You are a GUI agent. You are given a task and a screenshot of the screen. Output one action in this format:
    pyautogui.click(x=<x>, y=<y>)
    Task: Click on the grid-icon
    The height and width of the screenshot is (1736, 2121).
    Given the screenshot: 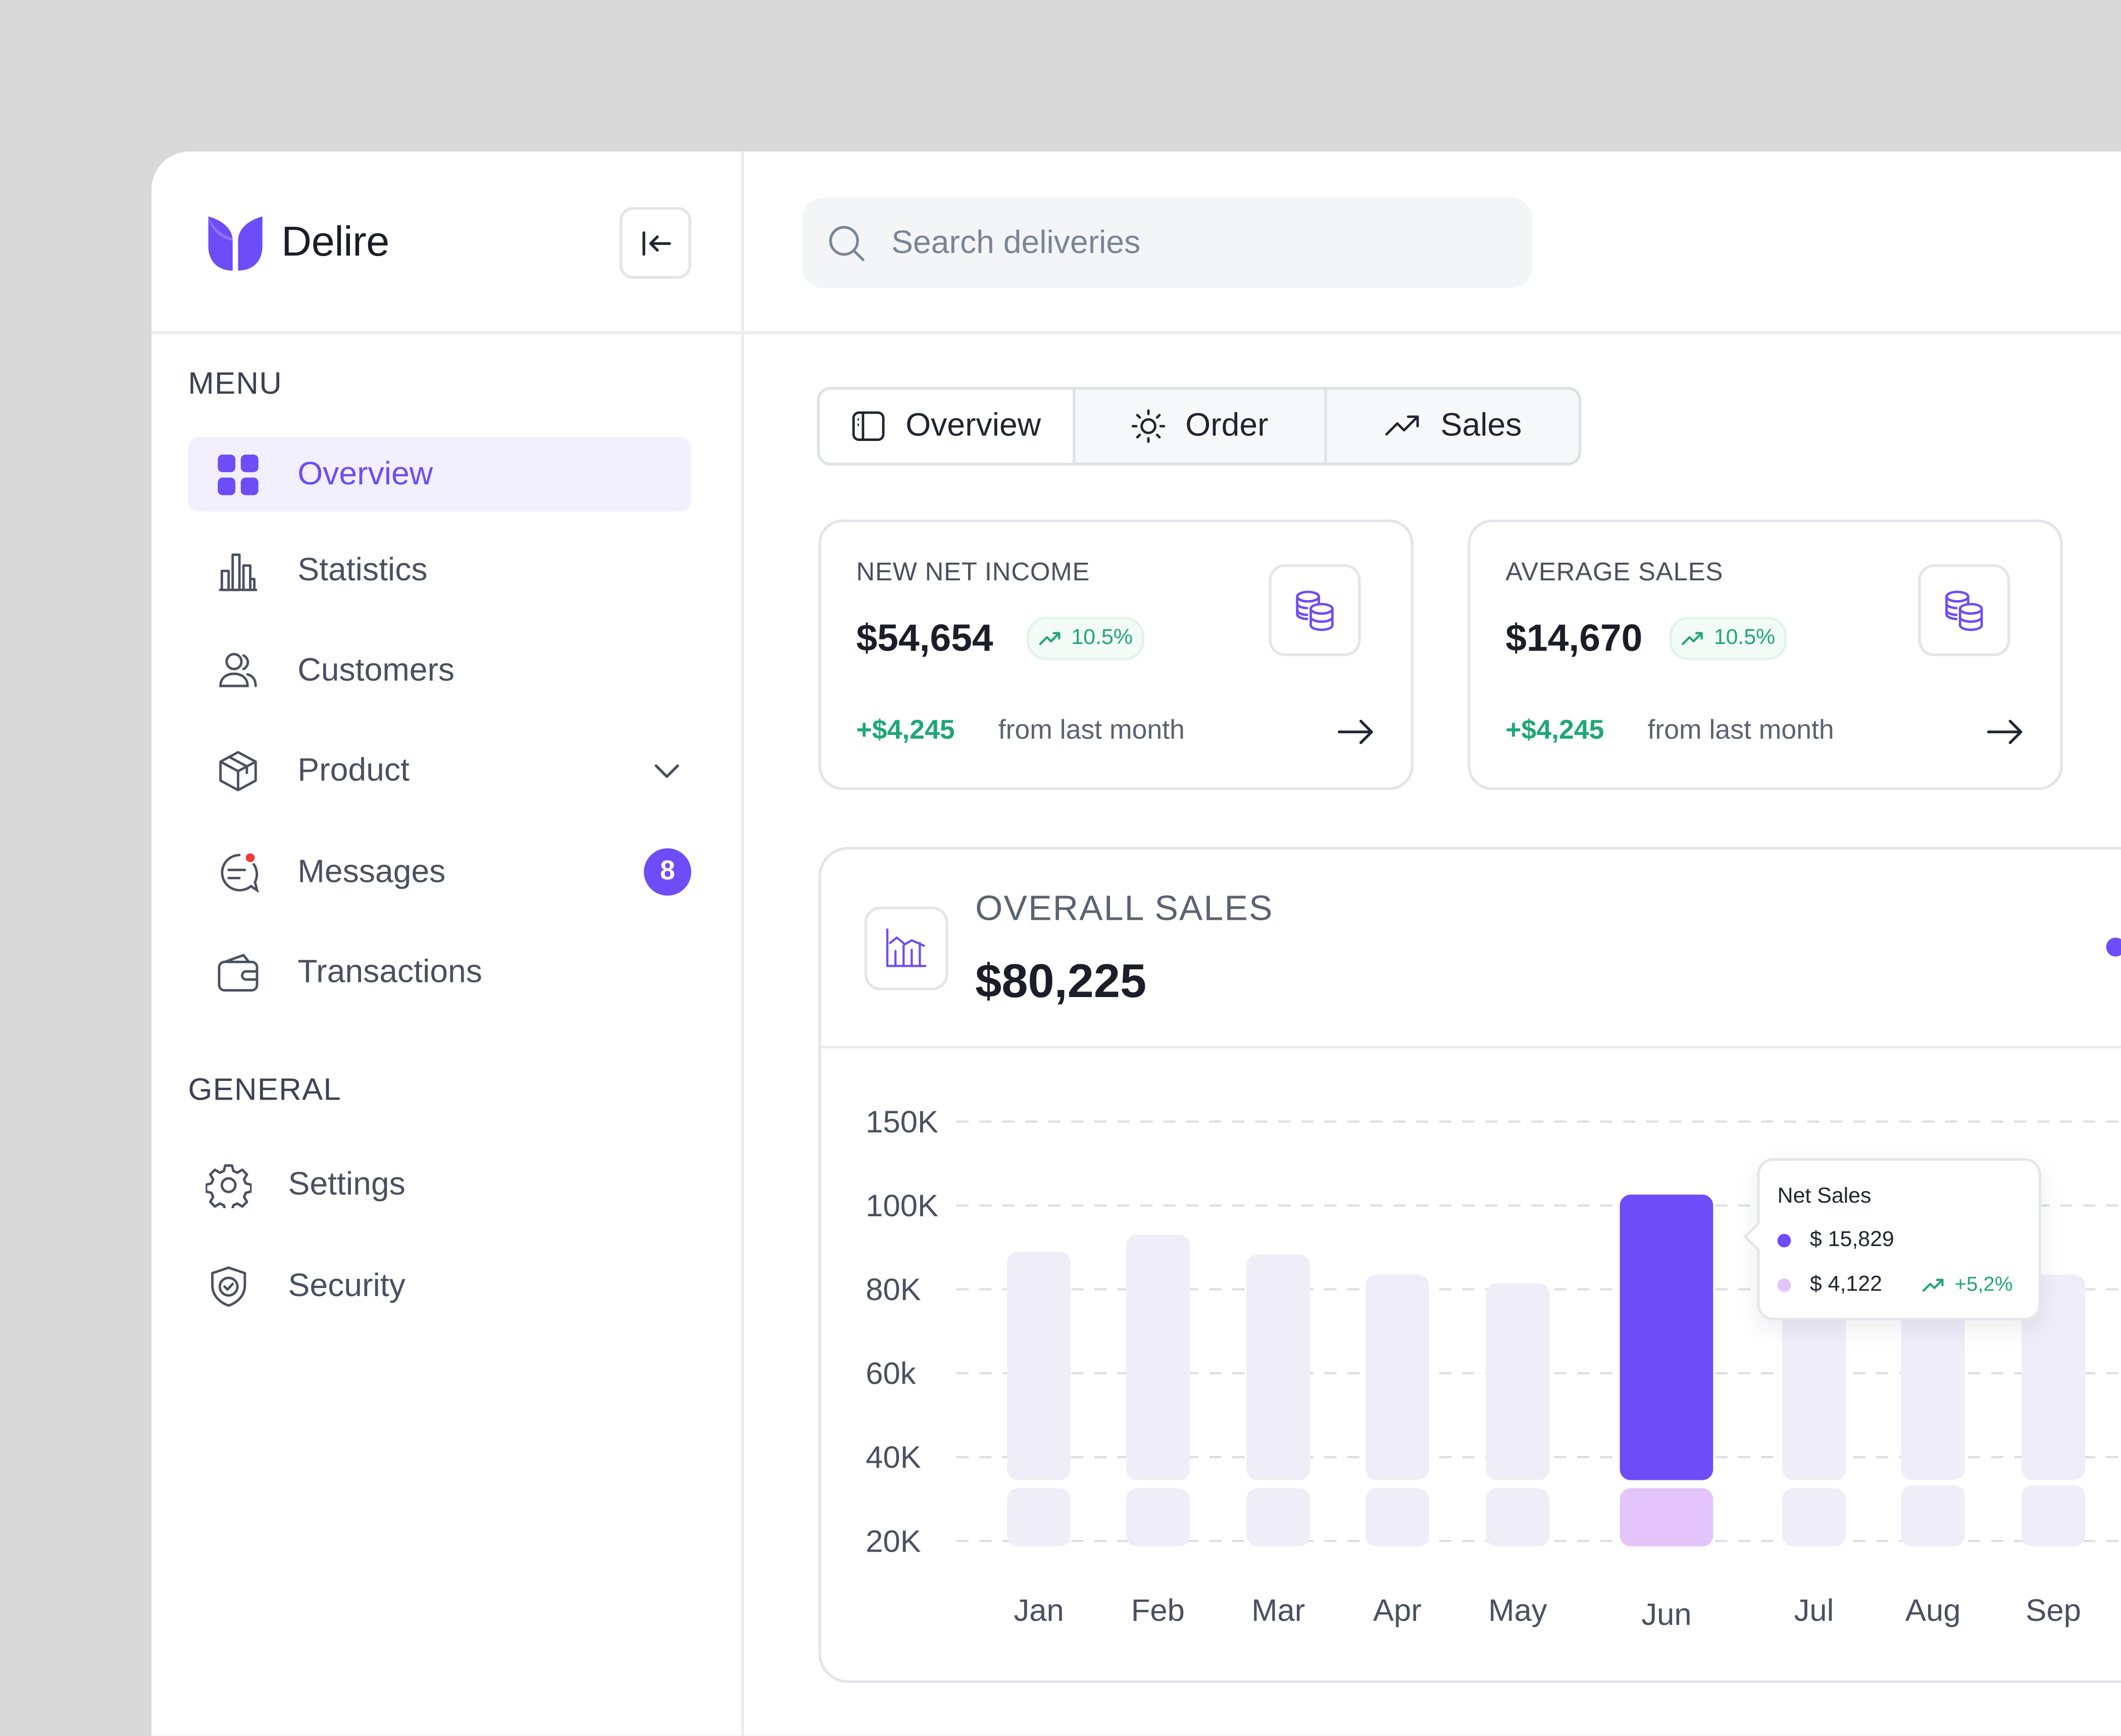 What is the action you would take?
    pyautogui.click(x=238, y=474)
    